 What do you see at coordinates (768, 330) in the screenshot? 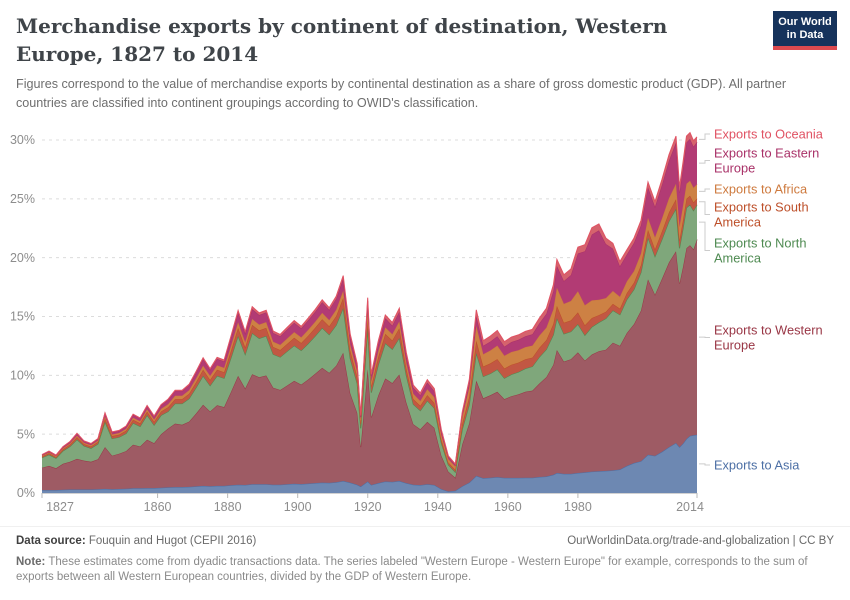
I see `legend-label-western_europe: Exports to Western` at bounding box center [768, 330].